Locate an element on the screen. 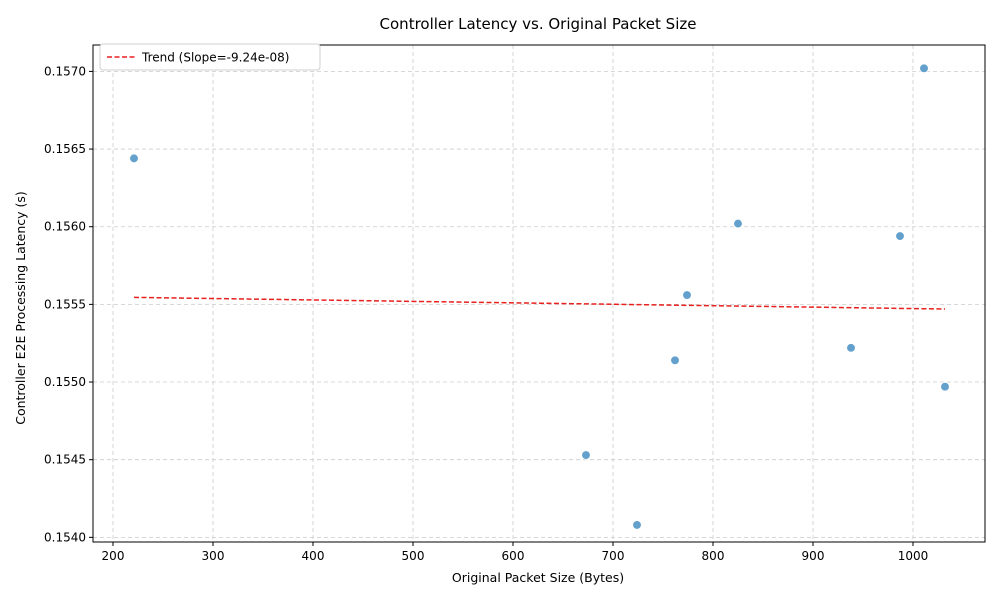 This screenshot has height=600, width=1000. x-axis-ticks: 200 300 400 500 600 700 800 900 1000 is located at coordinates (515, 552).